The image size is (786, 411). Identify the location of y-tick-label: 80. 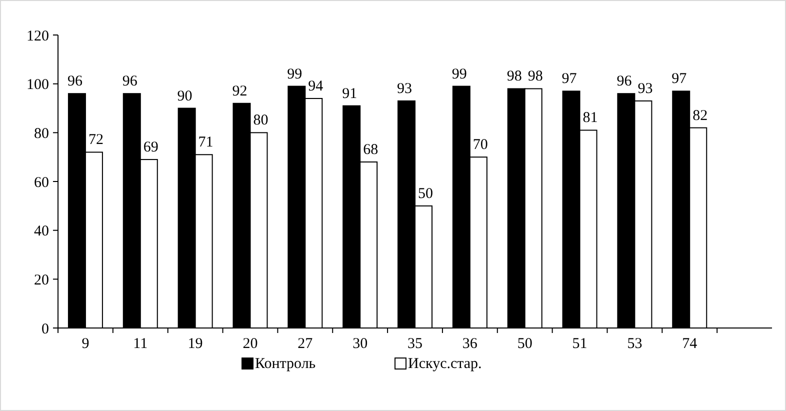
(41, 134).